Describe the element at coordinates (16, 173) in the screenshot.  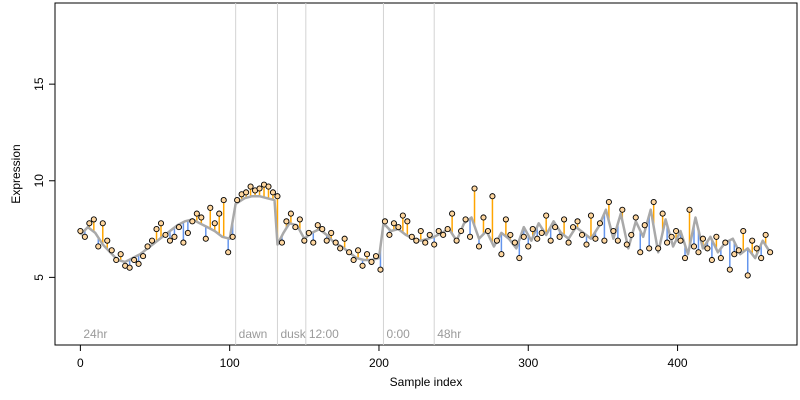
I see `y-axis-title: Expression` at that location.